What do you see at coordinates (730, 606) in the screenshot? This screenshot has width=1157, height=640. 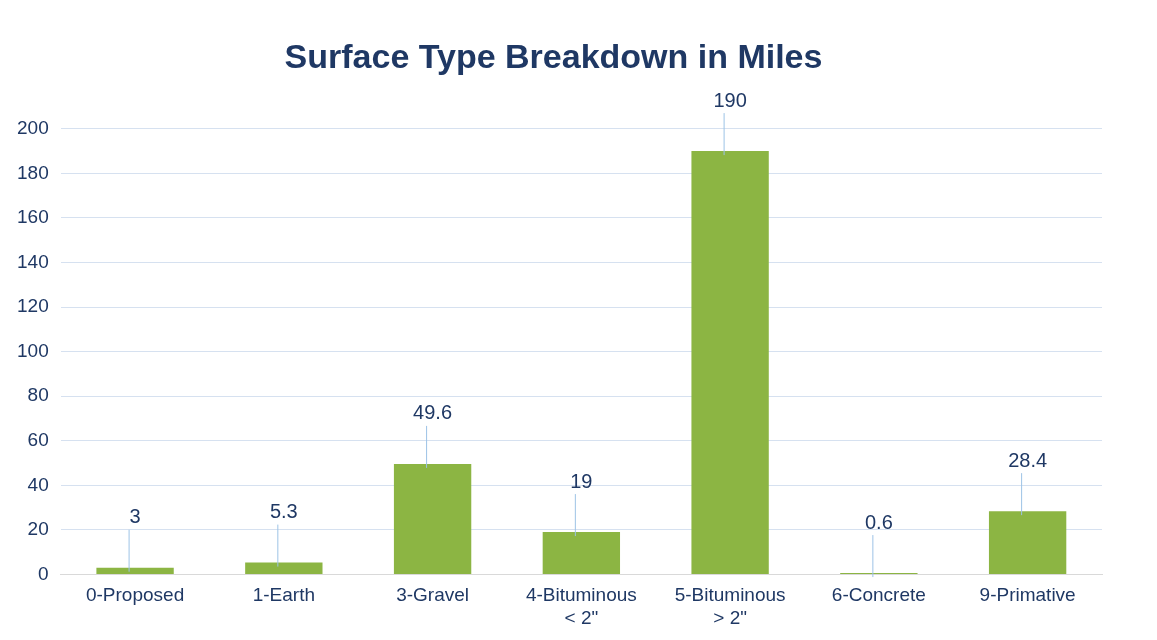 I see `x-tick-label: 5-Bituminous > 2"` at bounding box center [730, 606].